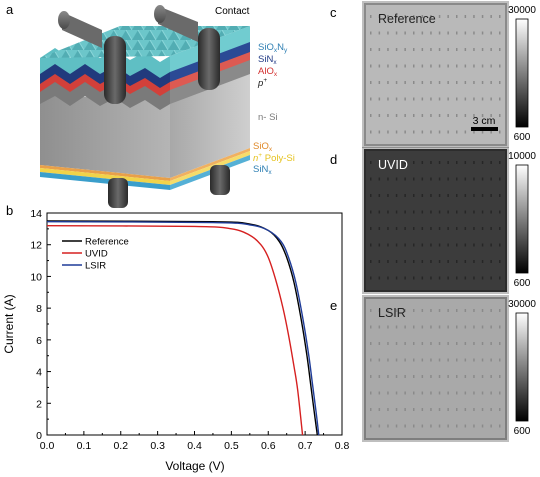  I want to click on rear-contact-right, so click(220, 180).